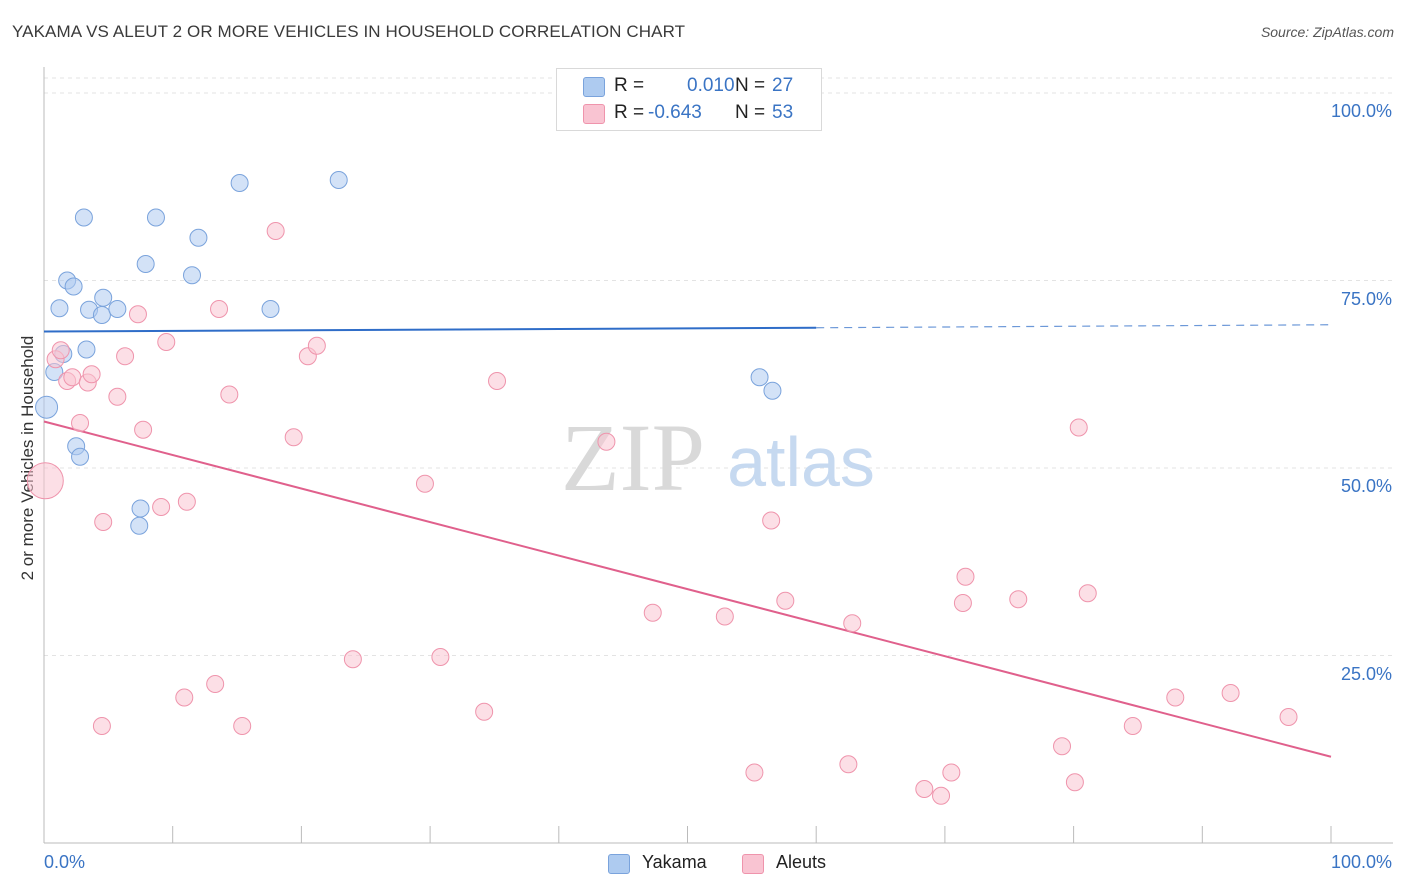 The width and height of the screenshot is (1406, 892). I want to click on watermark-zip: ZIP, so click(633, 457).